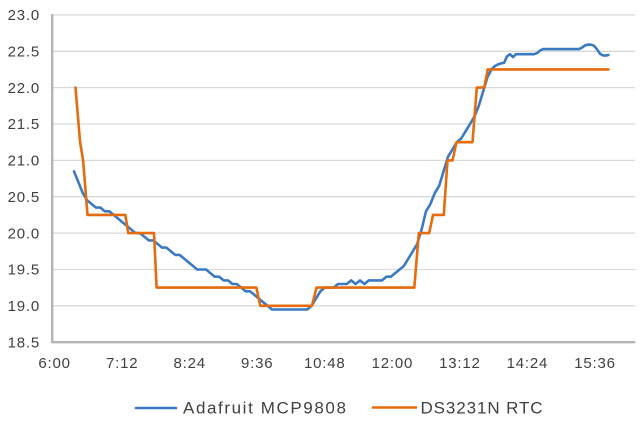 The width and height of the screenshot is (640, 436). What do you see at coordinates (24, 197) in the screenshot?
I see `svg-text: 20.5` at bounding box center [24, 197].